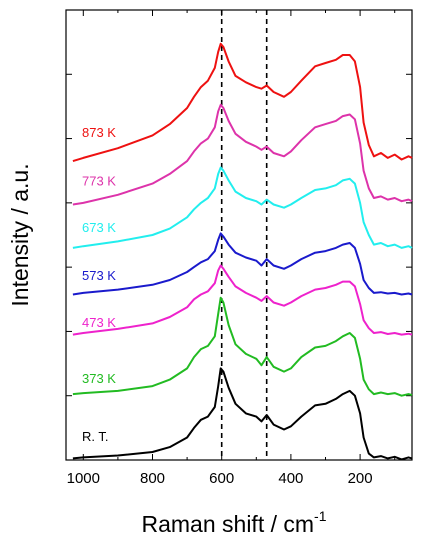  What do you see at coordinates (221, 478) in the screenshot?
I see `x-tick-label: 600` at bounding box center [221, 478].